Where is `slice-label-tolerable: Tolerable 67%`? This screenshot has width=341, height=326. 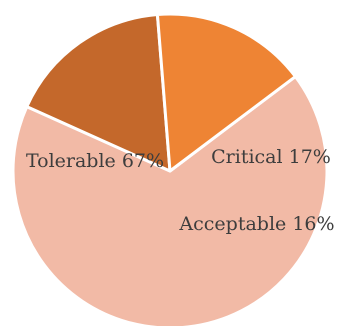 slice-label-tolerable: Tolerable 67% is located at coordinates (95, 161).